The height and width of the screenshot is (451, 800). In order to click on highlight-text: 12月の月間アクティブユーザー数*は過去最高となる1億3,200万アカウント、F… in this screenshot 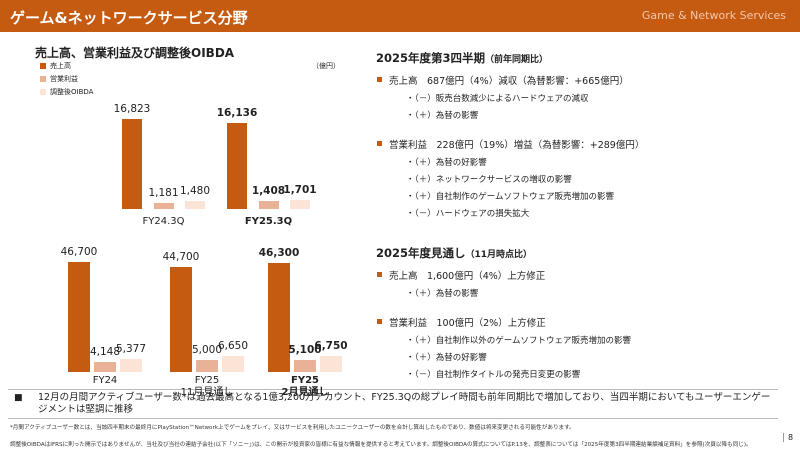, I will do `click(404, 403)`.